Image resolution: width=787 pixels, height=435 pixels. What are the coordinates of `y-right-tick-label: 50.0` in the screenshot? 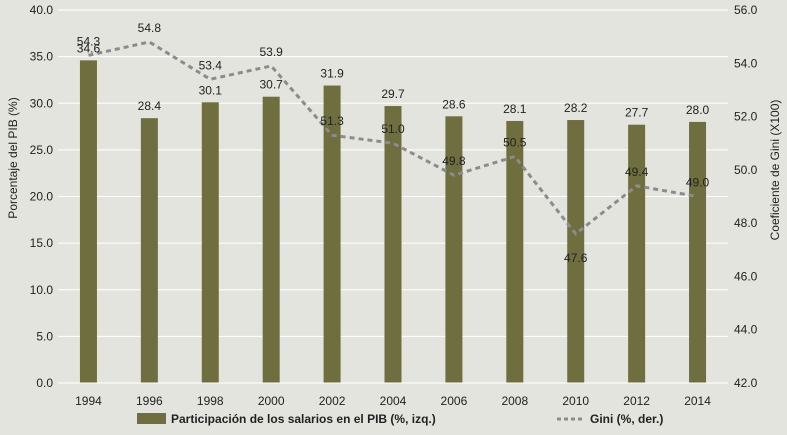 It's located at (746, 170).